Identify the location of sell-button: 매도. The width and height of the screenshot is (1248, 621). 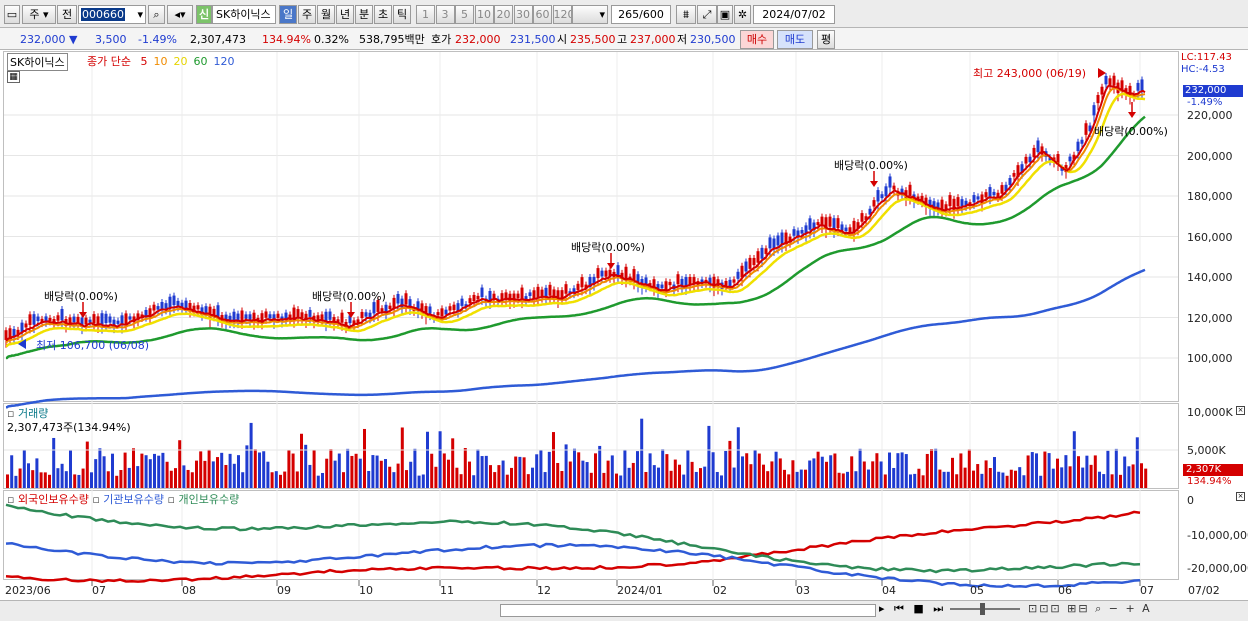
(795, 39).